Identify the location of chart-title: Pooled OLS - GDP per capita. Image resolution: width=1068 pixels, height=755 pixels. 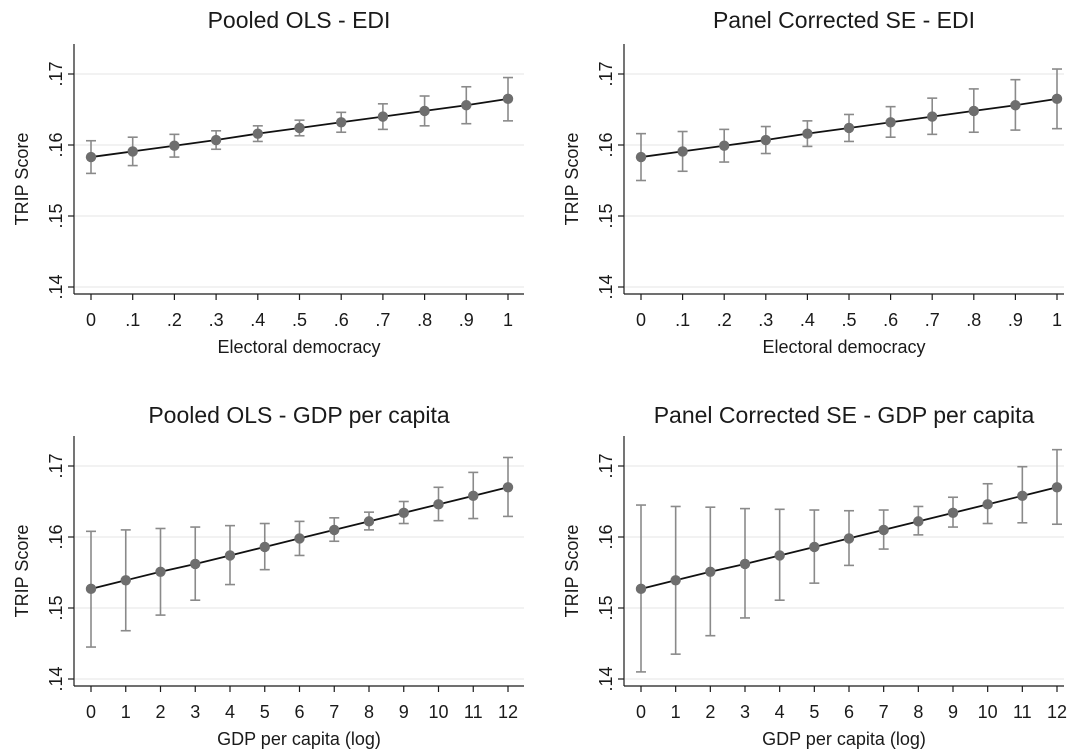
(298, 415).